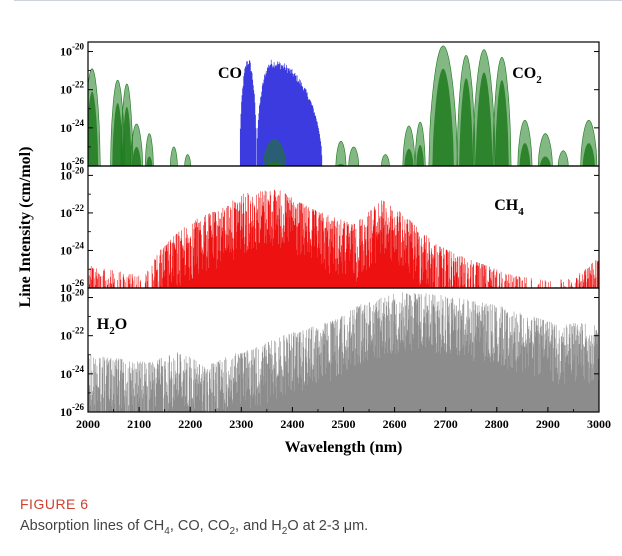 The image size is (622, 556). Describe the element at coordinates (446, 424) in the screenshot. I see `x-tick-label: 2700` at that location.